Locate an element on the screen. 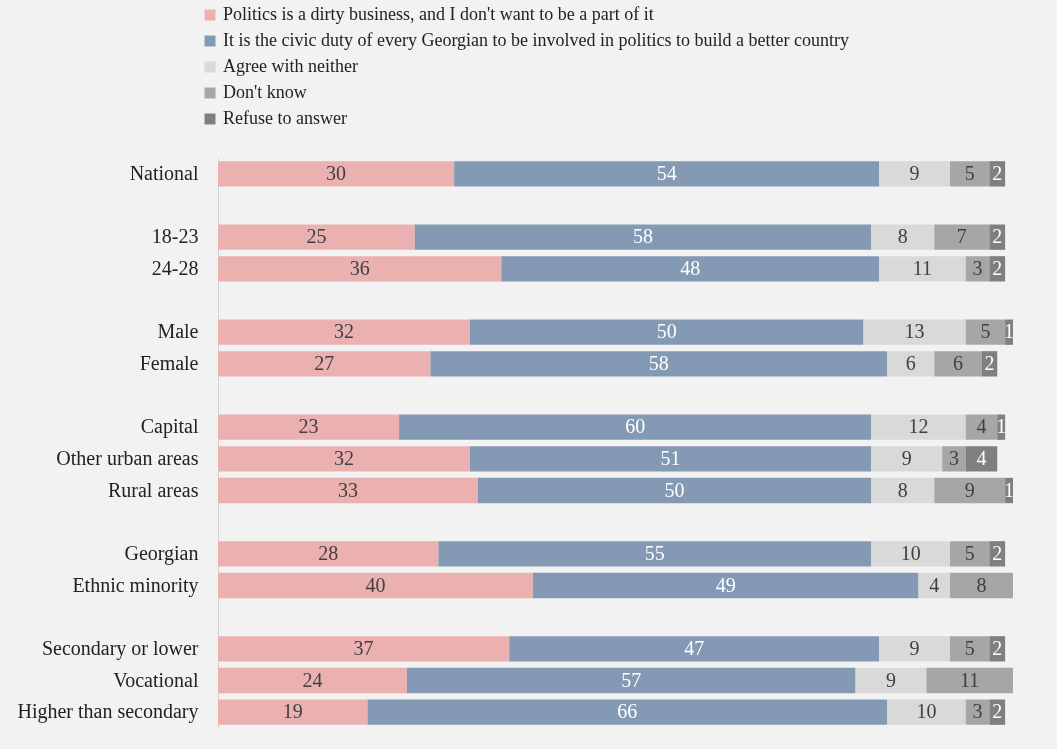 The image size is (1057, 749). data-label: 23 is located at coordinates (308, 426).